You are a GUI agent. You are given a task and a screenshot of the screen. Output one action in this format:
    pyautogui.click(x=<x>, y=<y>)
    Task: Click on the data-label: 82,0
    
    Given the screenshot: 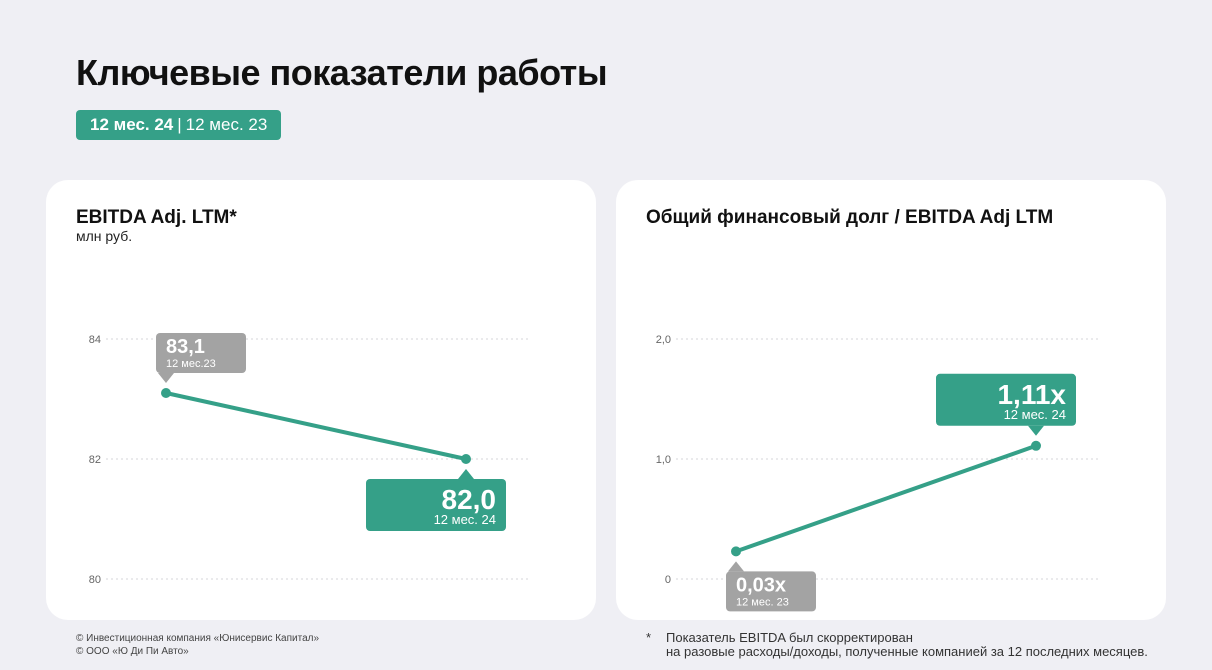 What is the action you would take?
    pyautogui.click(x=469, y=499)
    